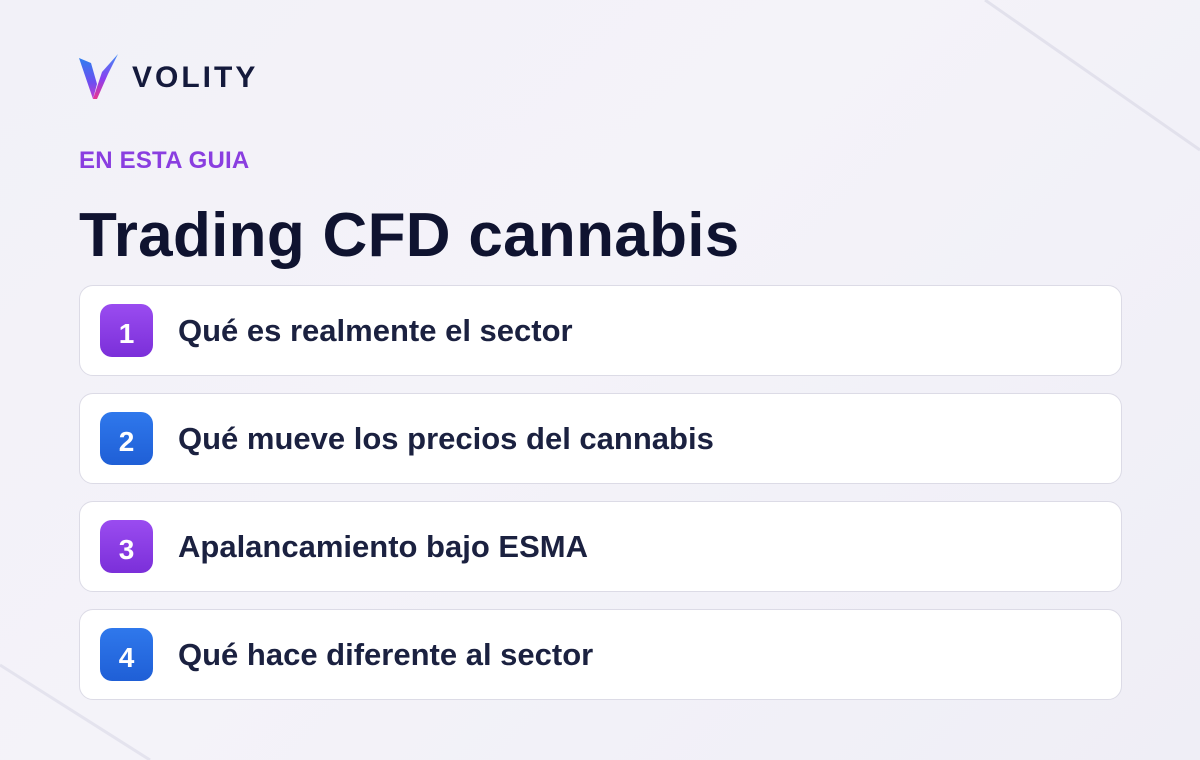  I want to click on section-eyebrow: EN ESTA GUIA, so click(164, 160).